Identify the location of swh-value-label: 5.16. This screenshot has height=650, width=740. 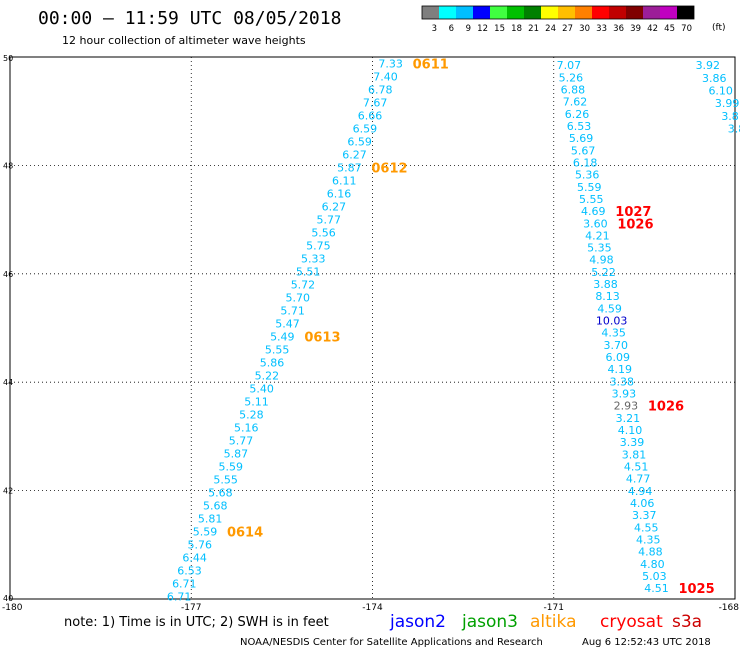
(246, 427).